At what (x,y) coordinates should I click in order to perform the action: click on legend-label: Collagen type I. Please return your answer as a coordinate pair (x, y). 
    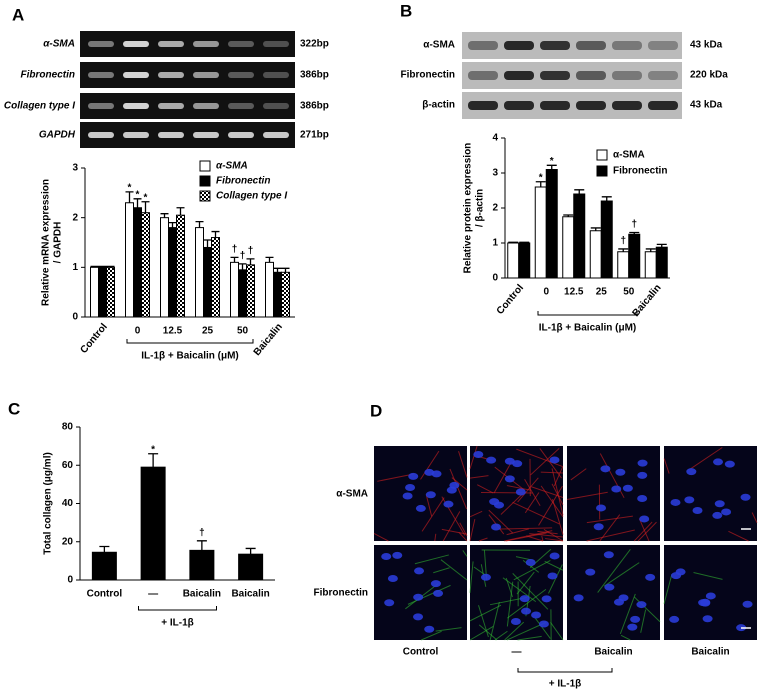
    Looking at the image, I should click on (251, 196).